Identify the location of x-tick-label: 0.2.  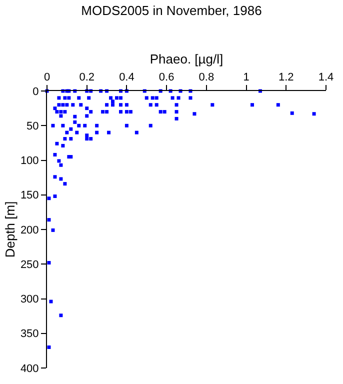
(87, 78).